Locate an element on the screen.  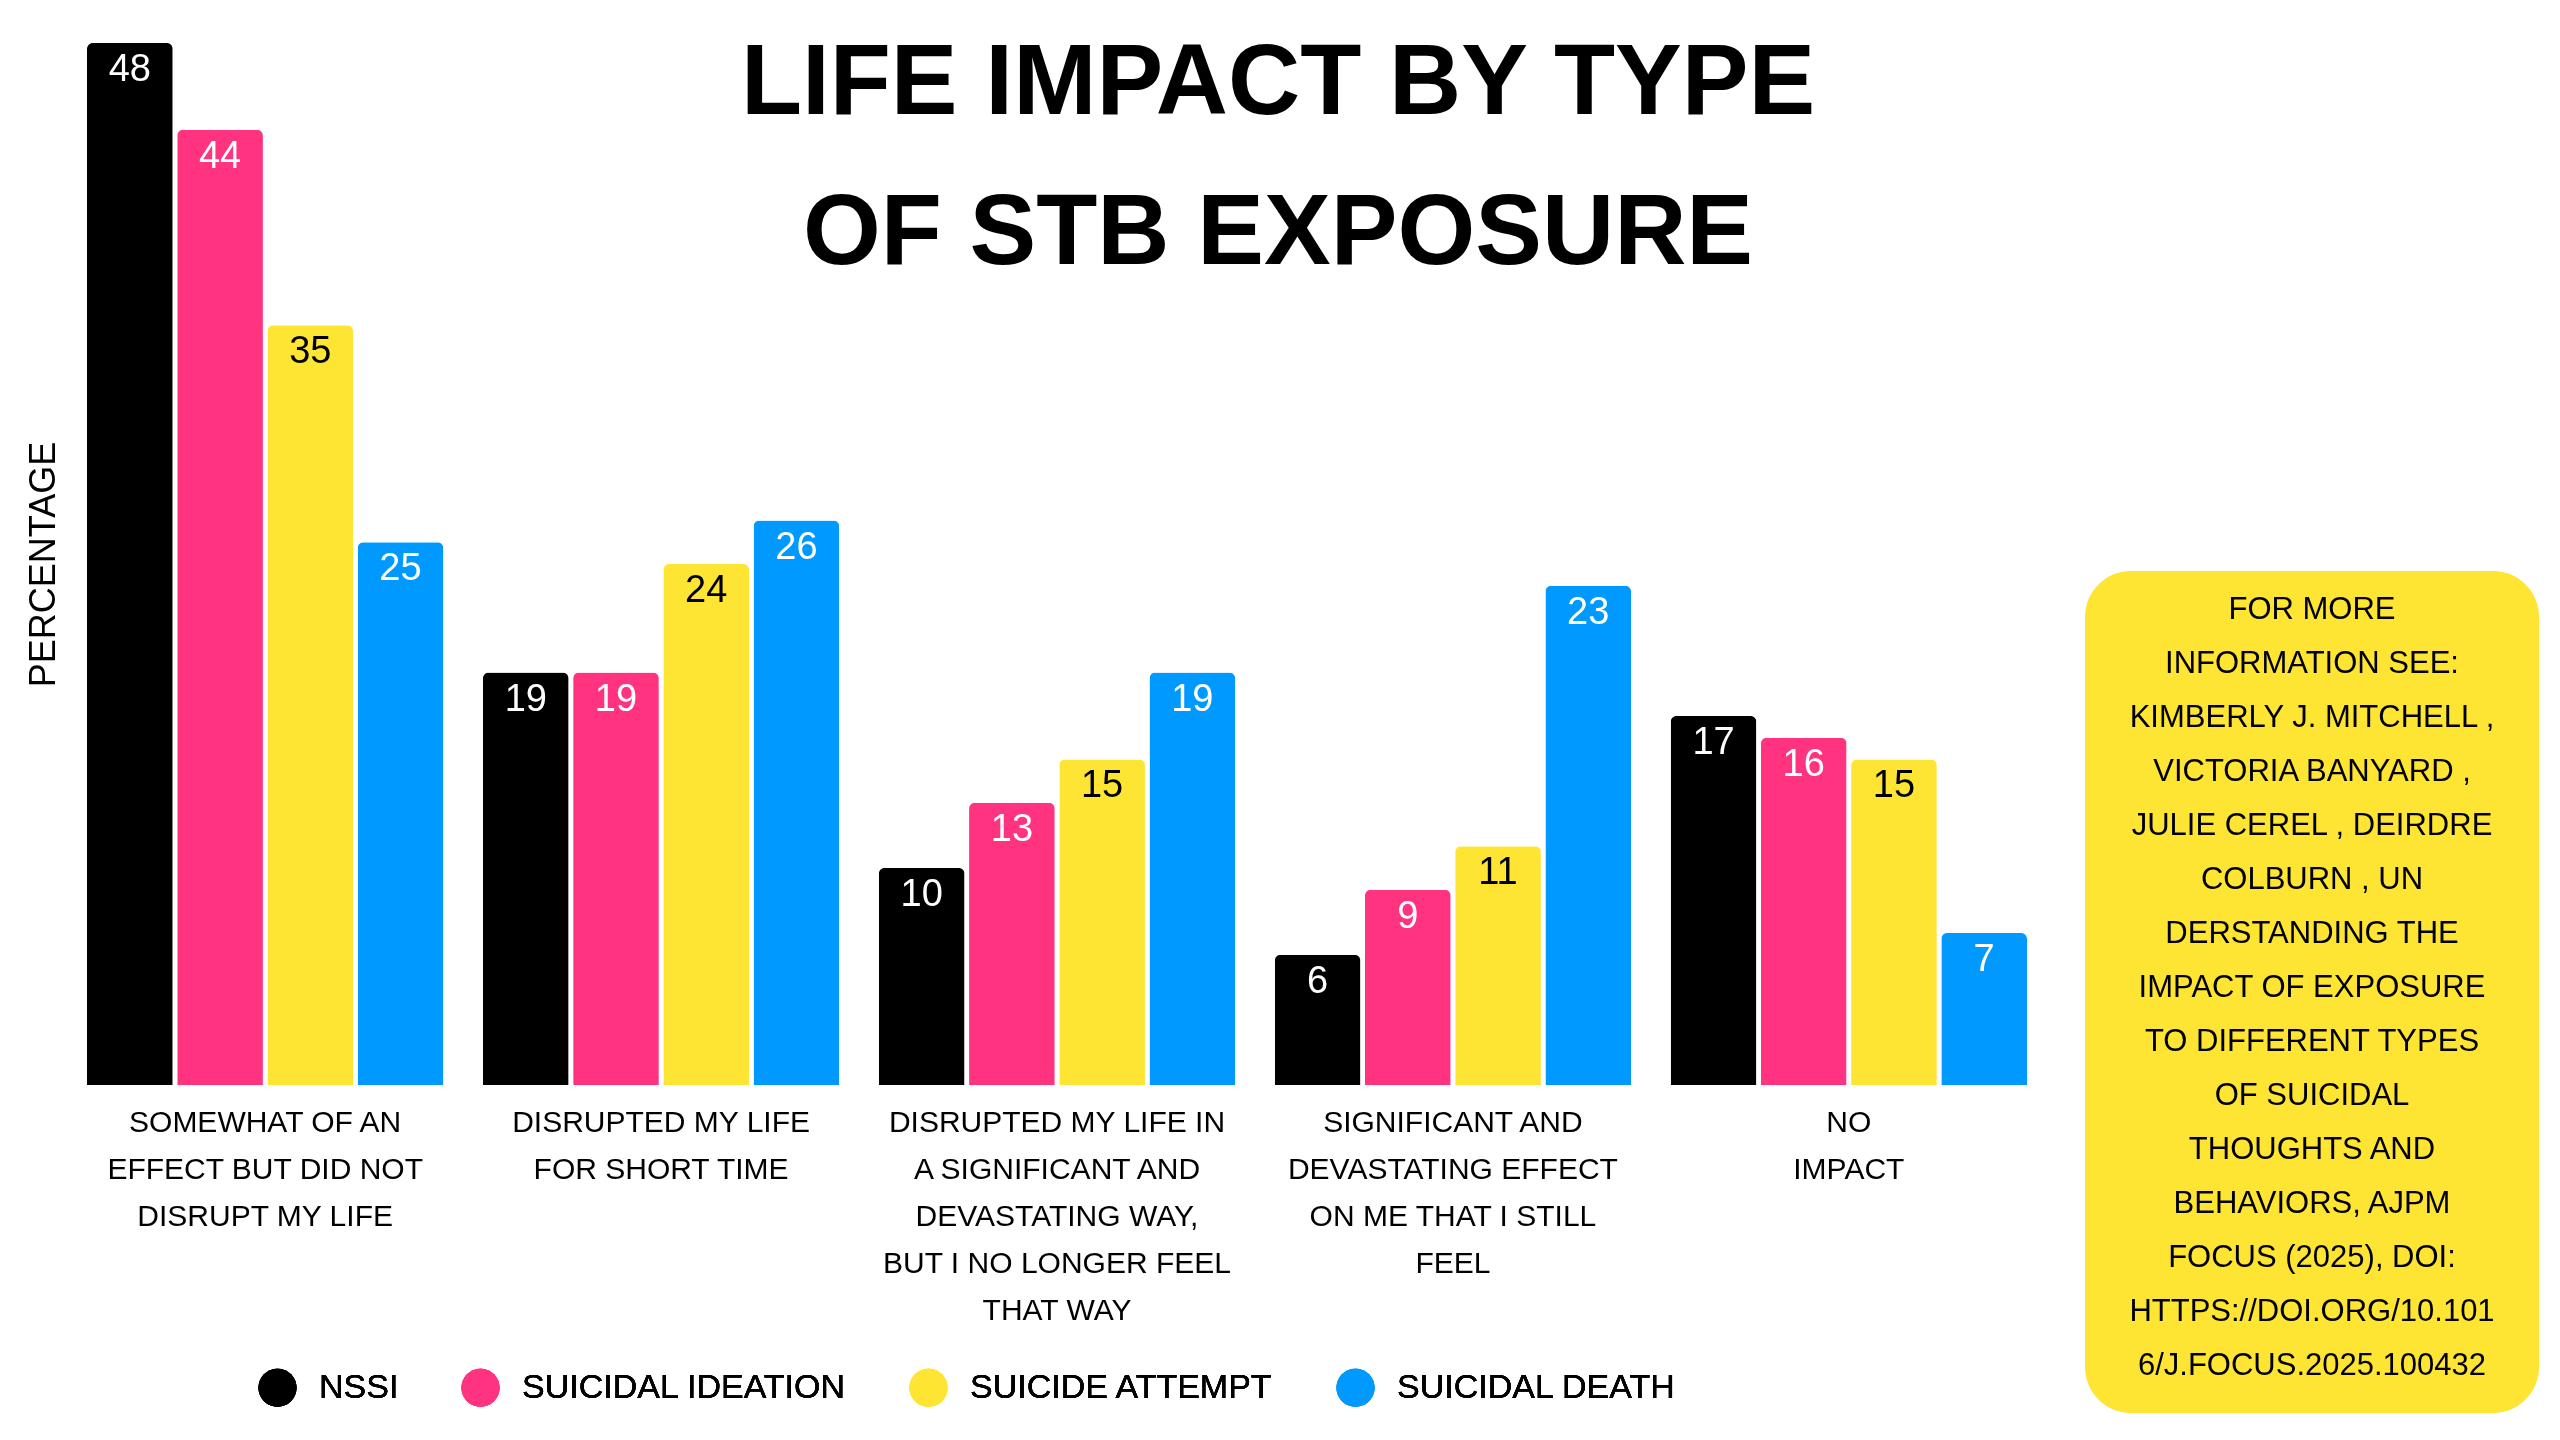
x-tick-label: NO IMPACT is located at coordinates (1849, 1144).